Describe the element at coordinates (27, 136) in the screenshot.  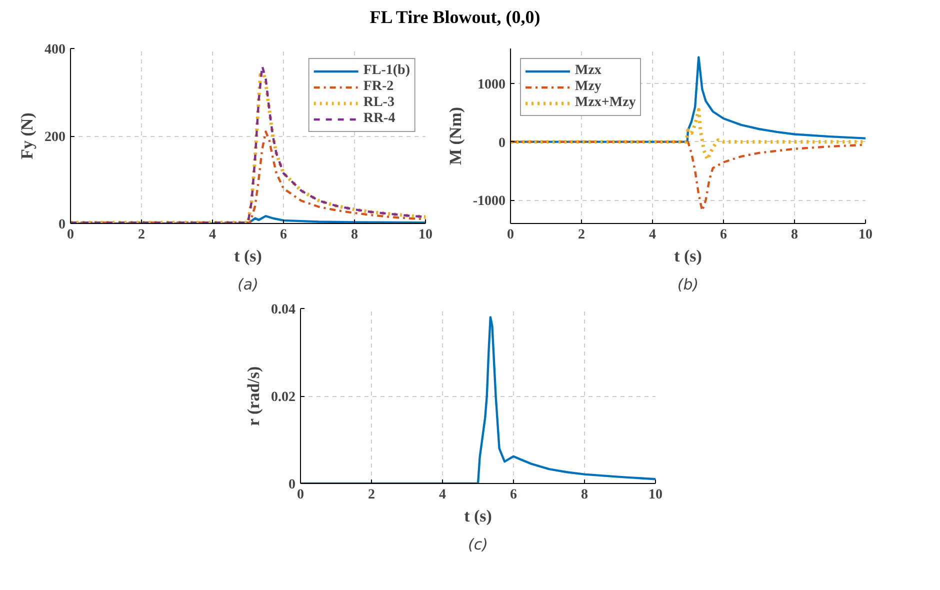
I see `y-axis-title: Fy (N)` at that location.